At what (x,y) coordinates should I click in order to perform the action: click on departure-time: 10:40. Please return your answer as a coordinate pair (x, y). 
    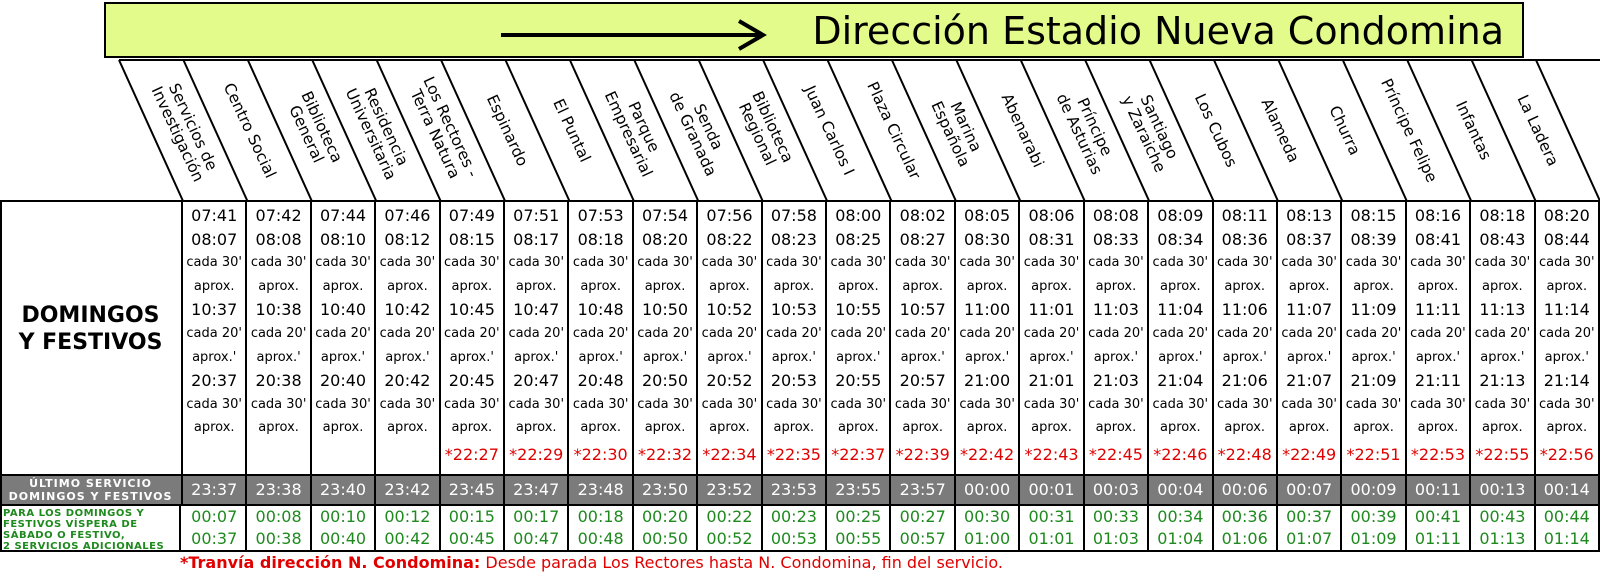
    Looking at the image, I should click on (343, 310).